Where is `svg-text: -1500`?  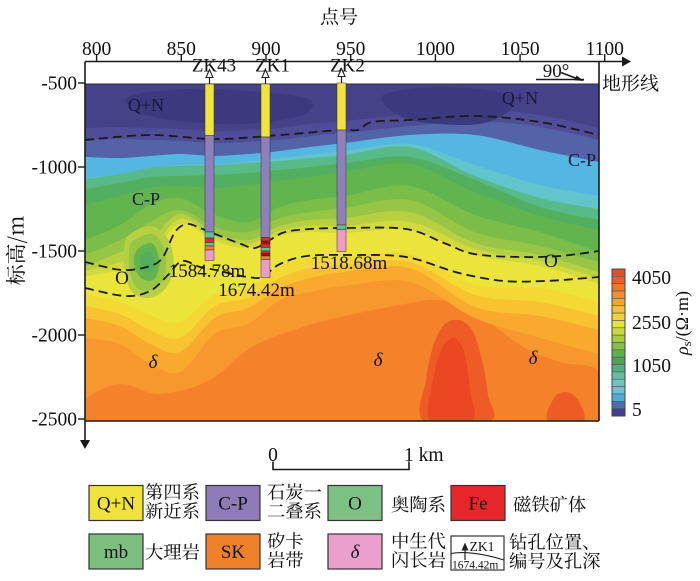
svg-text: -1500 is located at coordinates (55, 252).